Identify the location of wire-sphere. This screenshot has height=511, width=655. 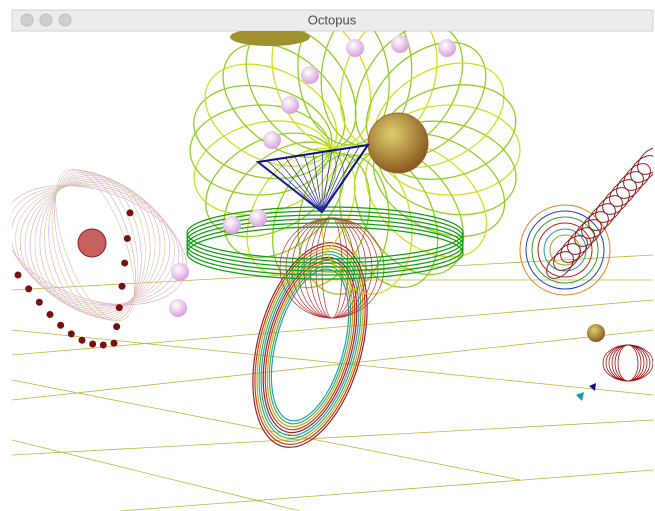
(332, 268).